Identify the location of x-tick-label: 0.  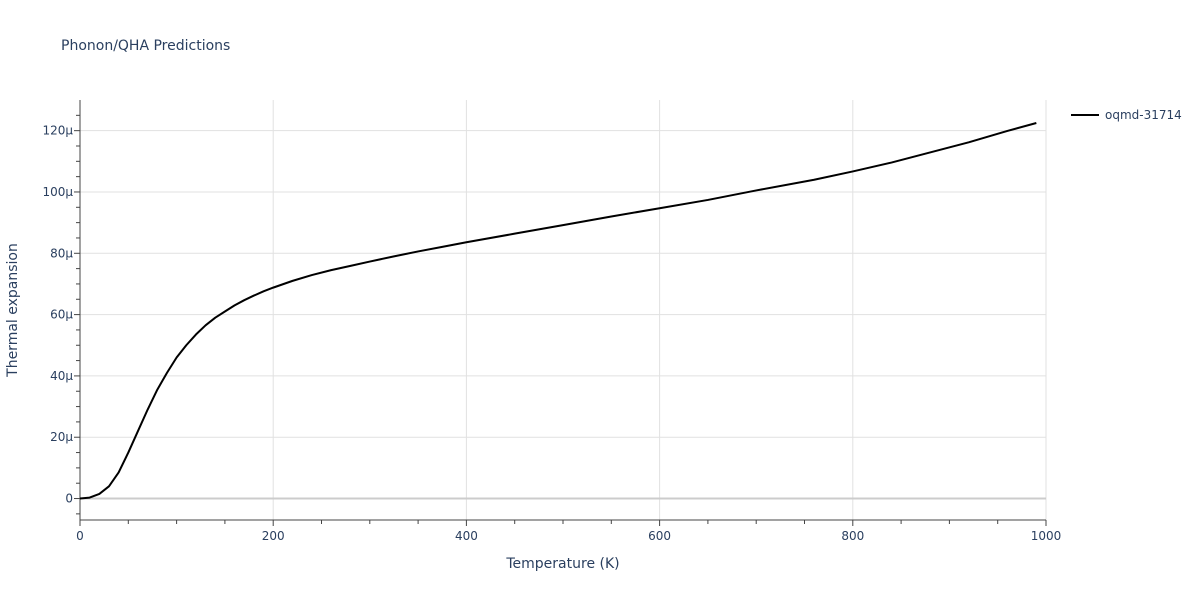
(80, 536).